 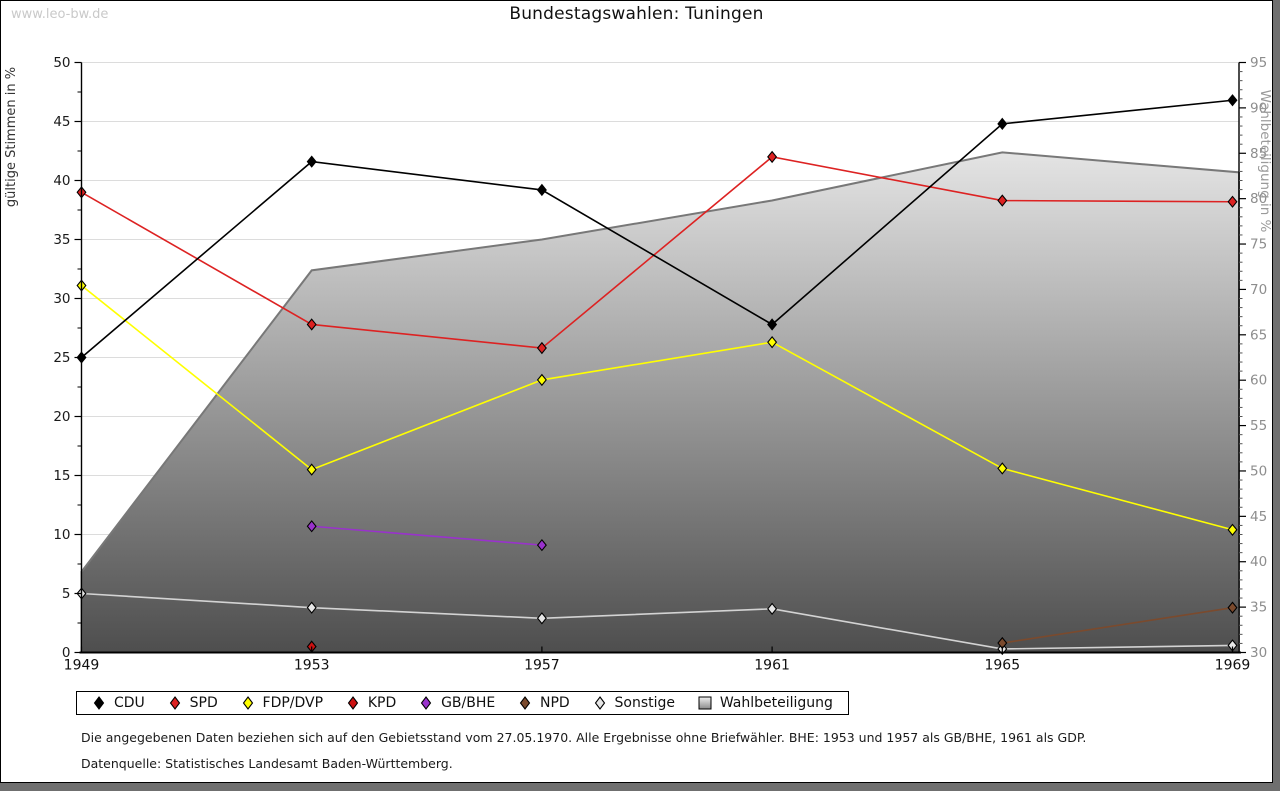 What do you see at coordinates (1258, 335) in the screenshot?
I see `right-axis-tick-label: 65` at bounding box center [1258, 335].